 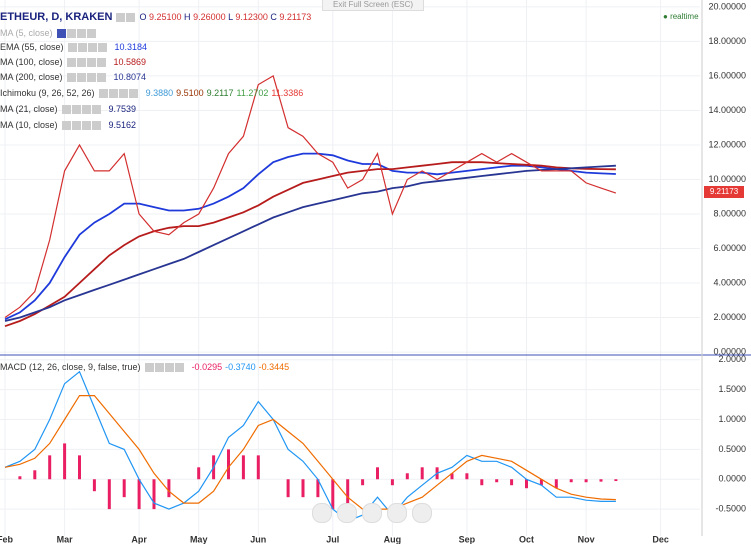 What do you see at coordinates (727, 144) in the screenshot?
I see `y-tick-label: 12.00000` at bounding box center [727, 144].